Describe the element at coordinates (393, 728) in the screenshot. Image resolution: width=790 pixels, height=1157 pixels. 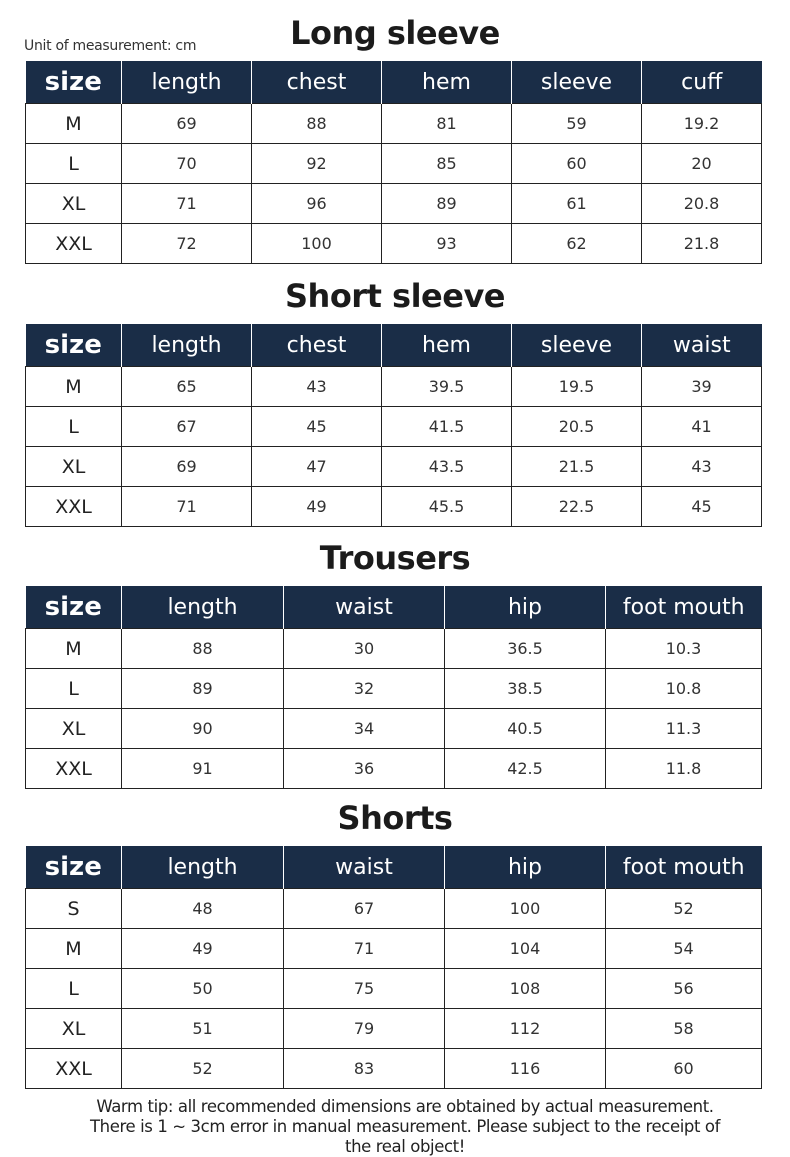
I see `table-row: XL 90 34 40.5 11.3` at that location.